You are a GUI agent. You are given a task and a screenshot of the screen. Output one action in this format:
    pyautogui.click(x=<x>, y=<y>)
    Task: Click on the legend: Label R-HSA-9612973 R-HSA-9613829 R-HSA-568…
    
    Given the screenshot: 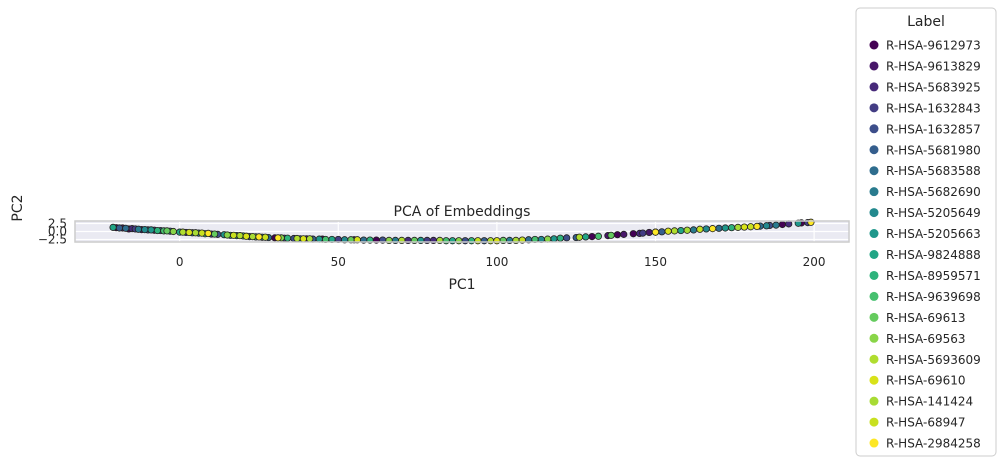 What is the action you would take?
    pyautogui.click(x=926, y=232)
    